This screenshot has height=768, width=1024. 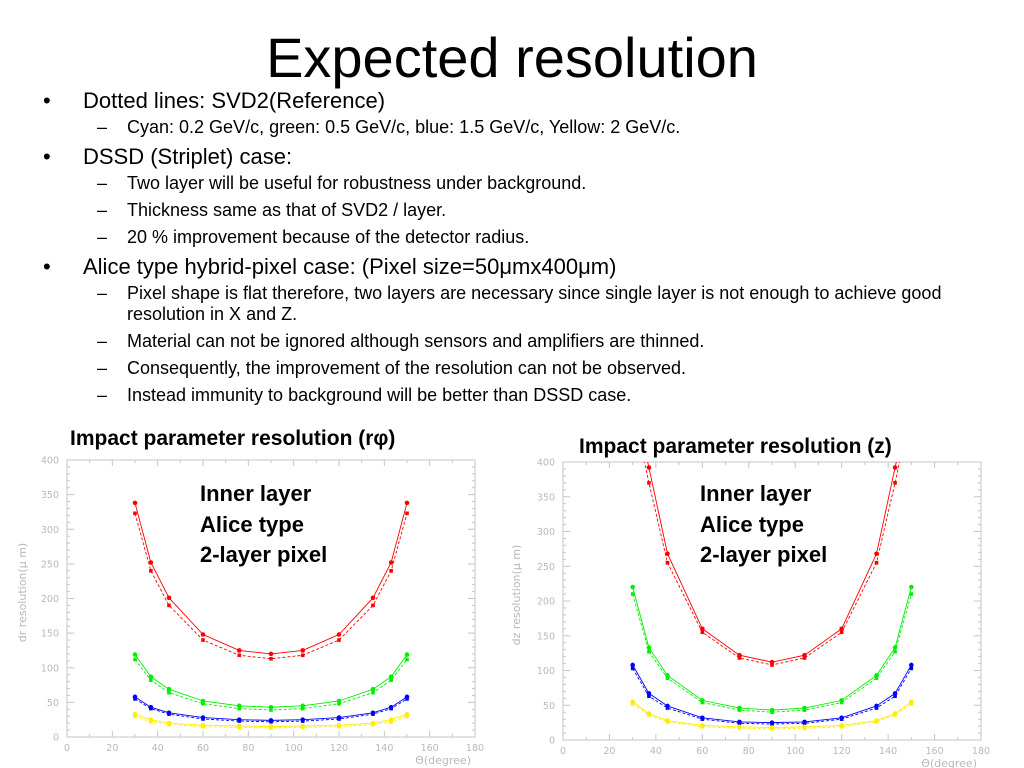 What do you see at coordinates (56, 738) in the screenshot?
I see `y-tick-label: 0` at bounding box center [56, 738].